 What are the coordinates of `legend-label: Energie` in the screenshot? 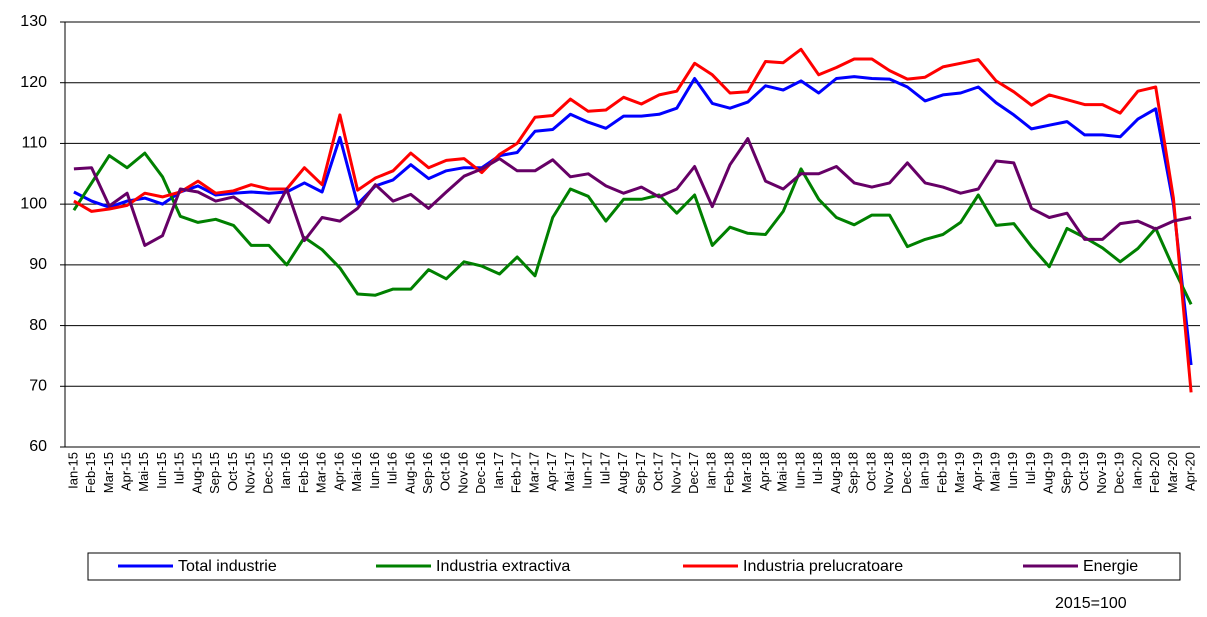 It's located at (1110, 566).